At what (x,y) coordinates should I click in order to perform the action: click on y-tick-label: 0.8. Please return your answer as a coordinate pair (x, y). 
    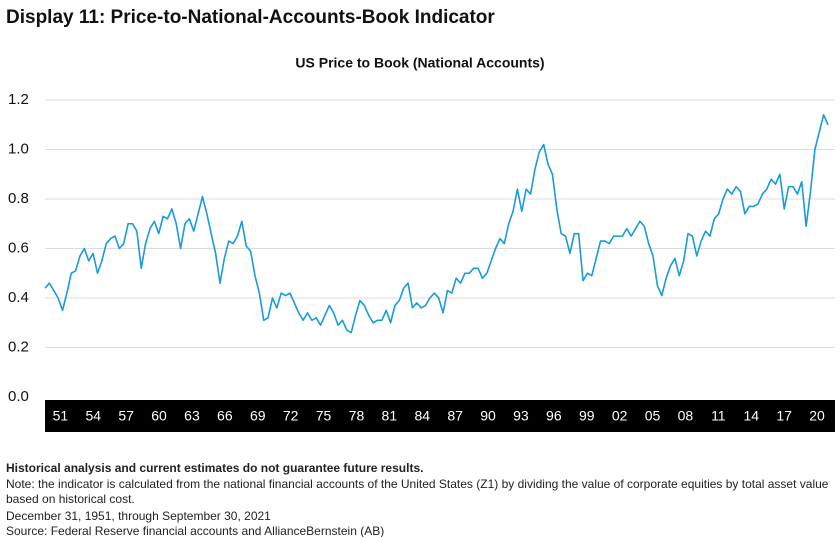
    Looking at the image, I should click on (18, 198).